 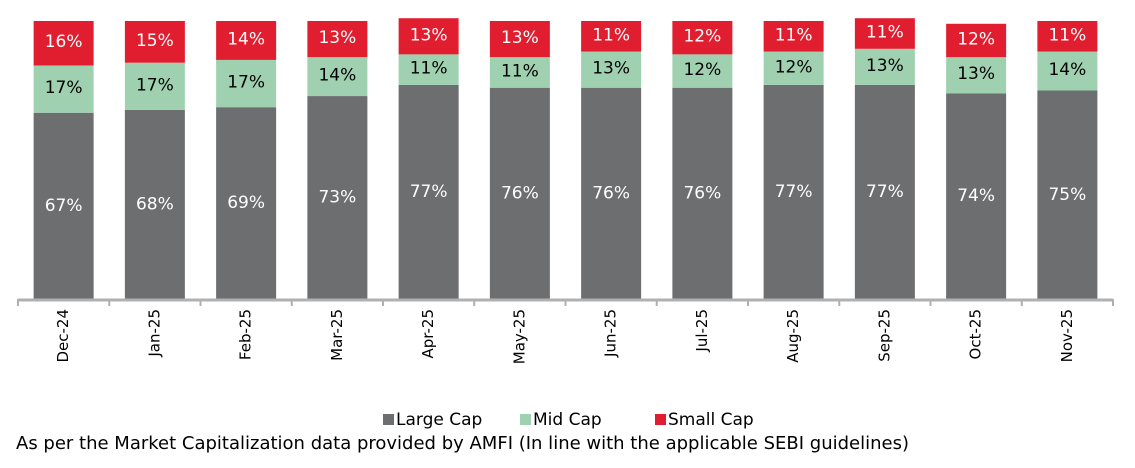 I want to click on legend-swatch-large-cap, so click(x=388, y=419).